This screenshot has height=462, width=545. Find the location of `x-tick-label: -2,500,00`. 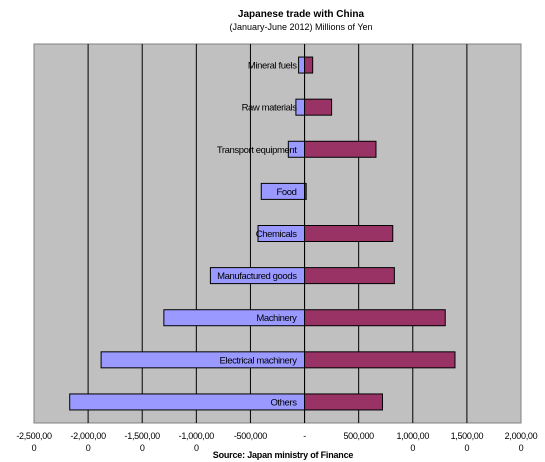

x-tick-label: -2,500,00 is located at coordinates (34, 436).